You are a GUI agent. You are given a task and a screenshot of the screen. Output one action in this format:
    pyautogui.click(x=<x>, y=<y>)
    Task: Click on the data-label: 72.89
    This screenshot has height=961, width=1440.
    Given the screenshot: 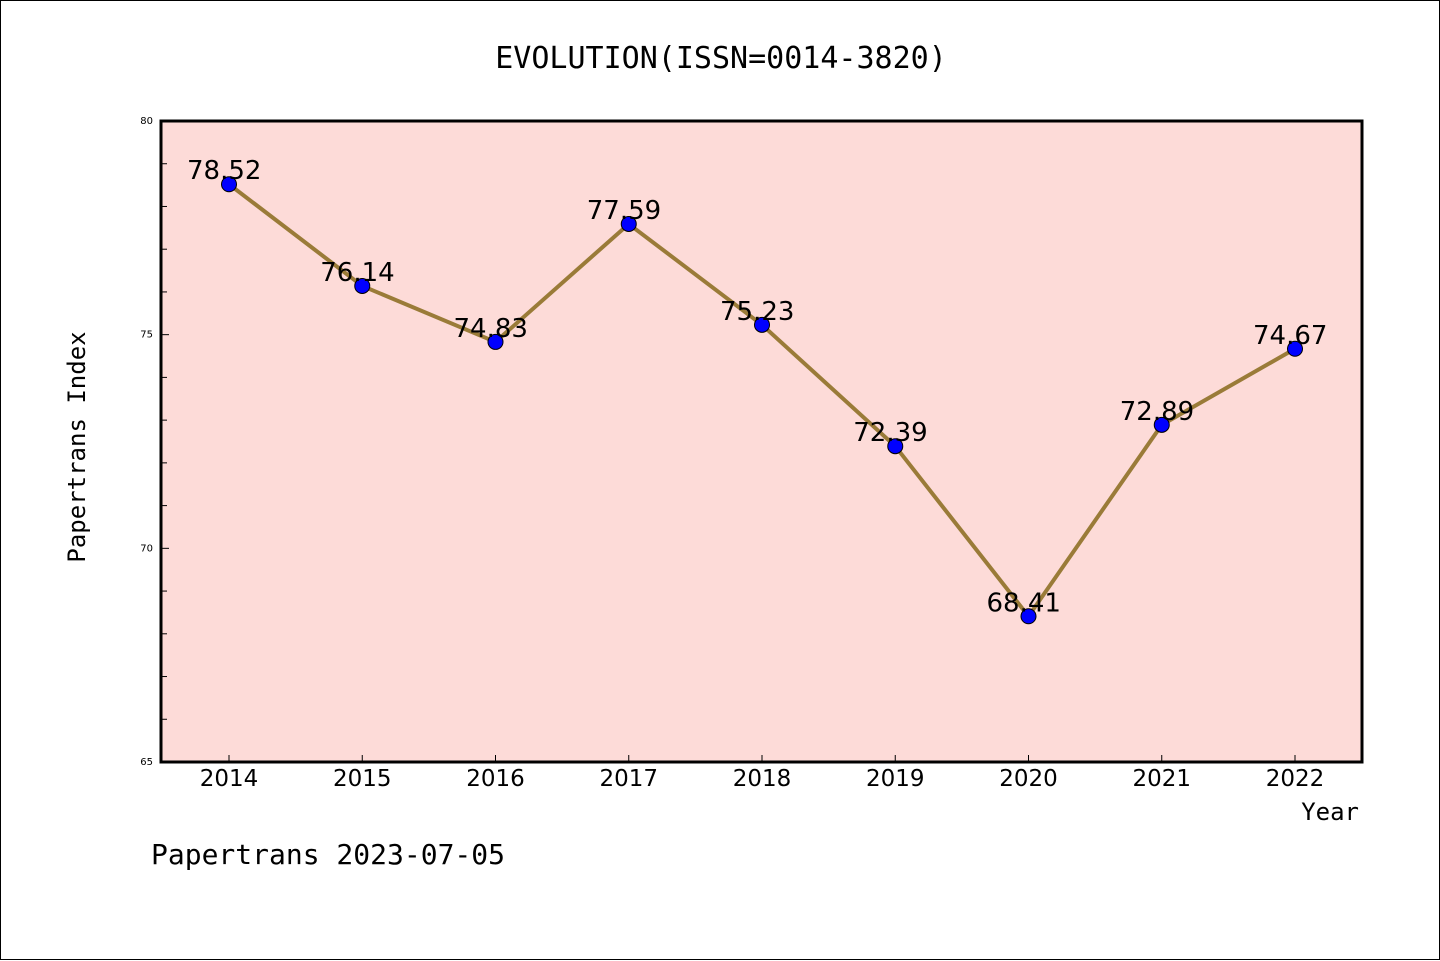 What is the action you would take?
    pyautogui.click(x=1157, y=412)
    